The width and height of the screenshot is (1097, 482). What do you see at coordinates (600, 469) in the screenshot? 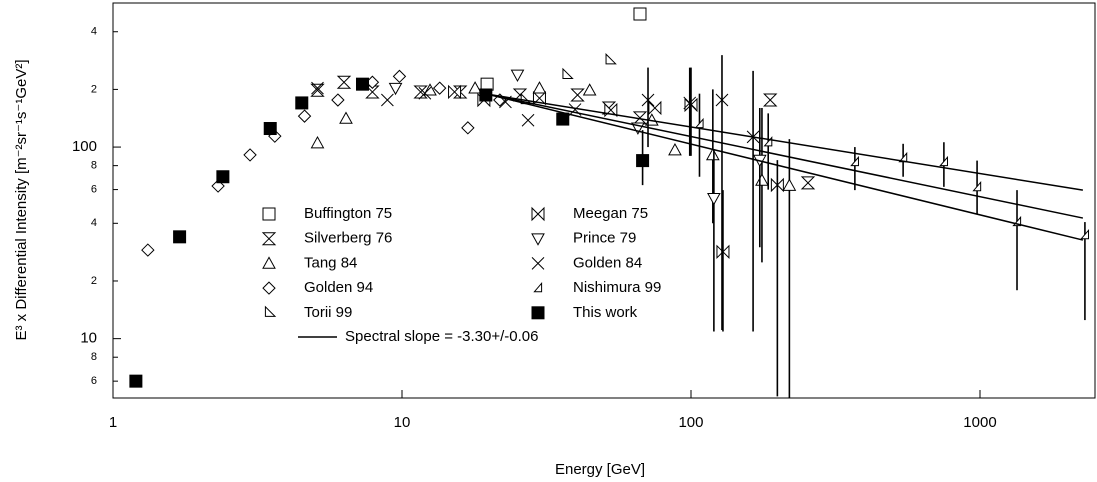
I see `x-axis-title: Energy [GeV]` at bounding box center [600, 469].